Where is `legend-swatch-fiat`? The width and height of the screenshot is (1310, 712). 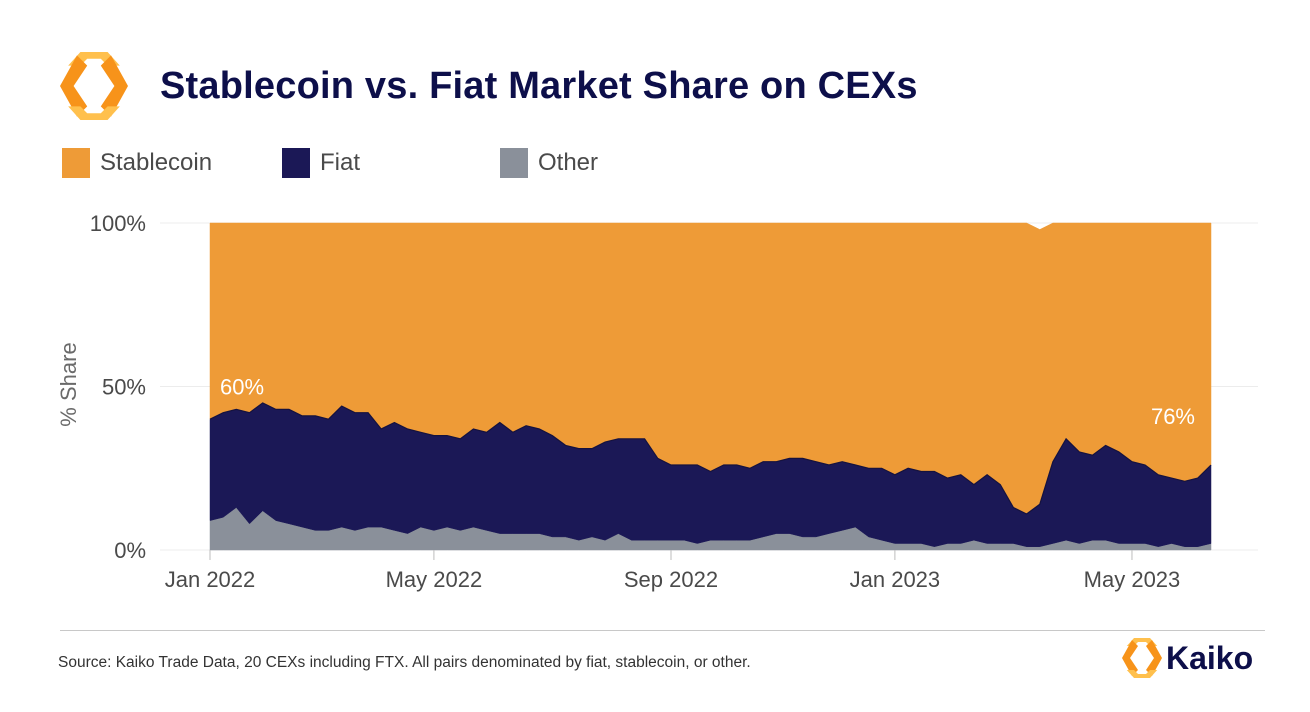
legend-swatch-fiat is located at coordinates (296, 163).